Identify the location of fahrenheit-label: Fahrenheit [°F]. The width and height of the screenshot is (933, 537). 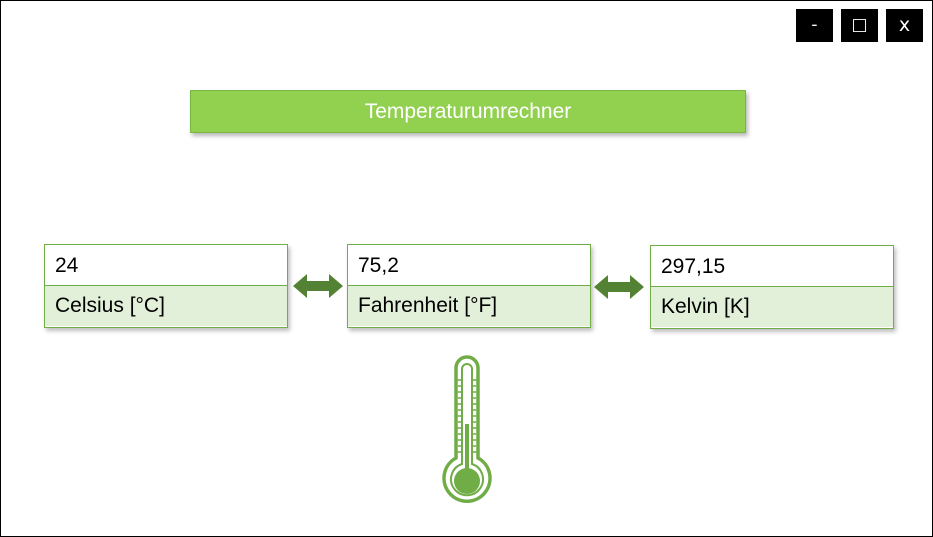
(469, 306).